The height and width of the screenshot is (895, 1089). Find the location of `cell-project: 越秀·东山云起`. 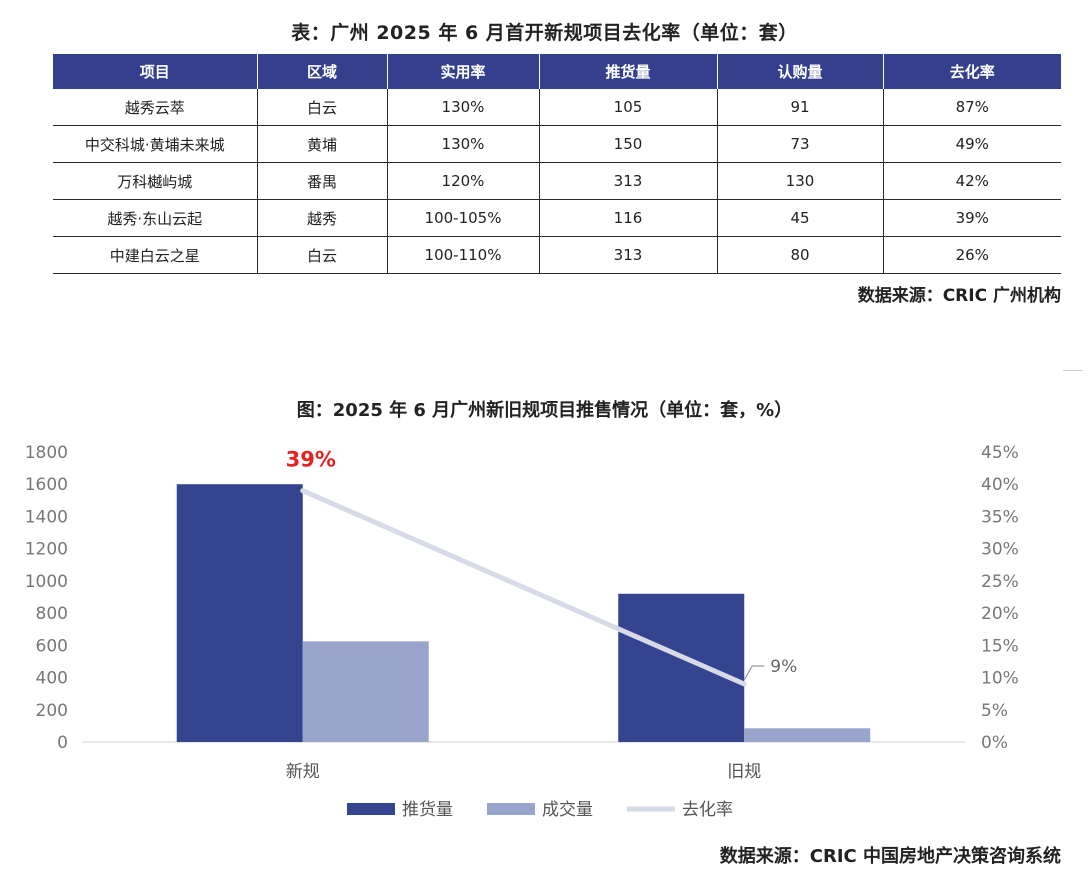

cell-project: 越秀·东山云起 is located at coordinates (155, 218).